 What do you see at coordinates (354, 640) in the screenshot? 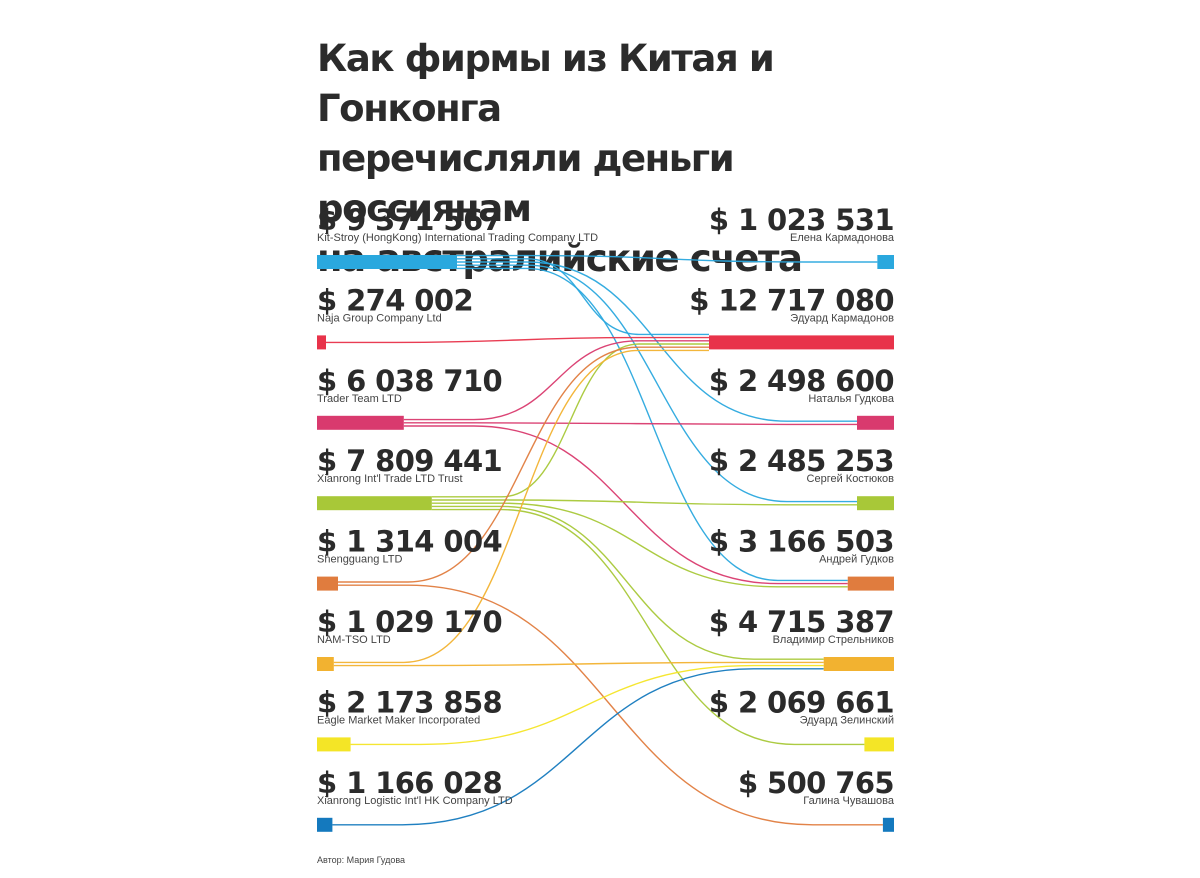
I see `sender-name: NAM-TSO LTD` at bounding box center [354, 640].